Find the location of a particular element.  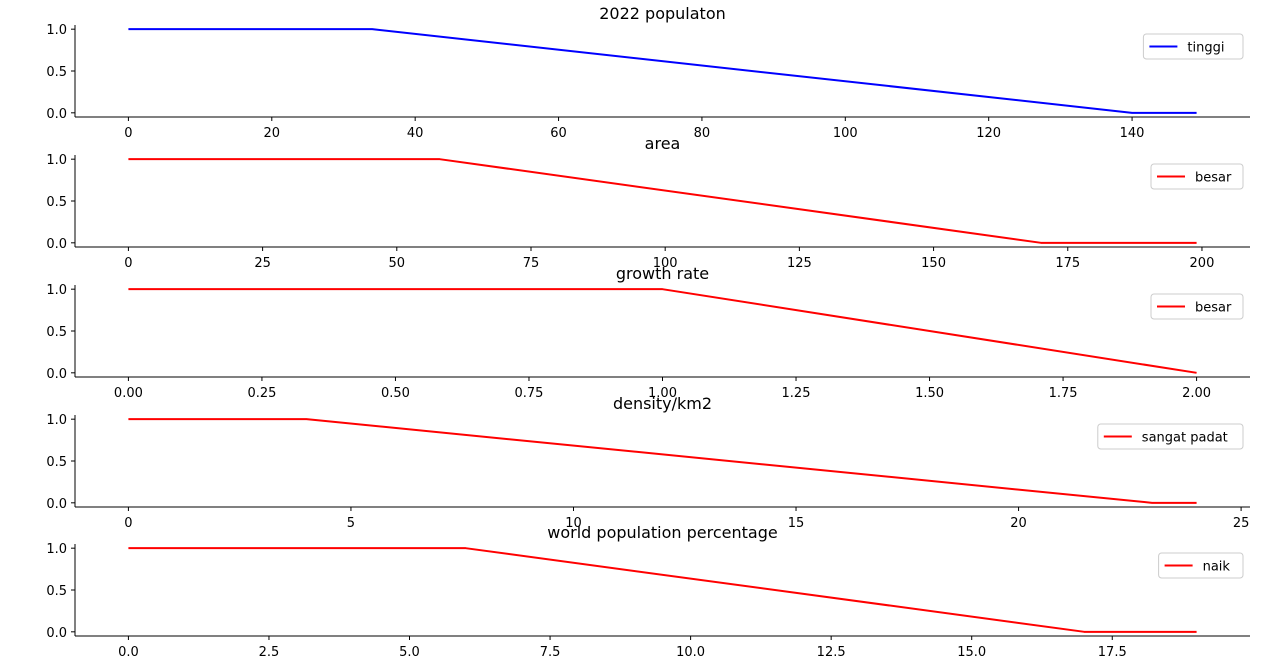

x-tick-label: 120 is located at coordinates (988, 133).